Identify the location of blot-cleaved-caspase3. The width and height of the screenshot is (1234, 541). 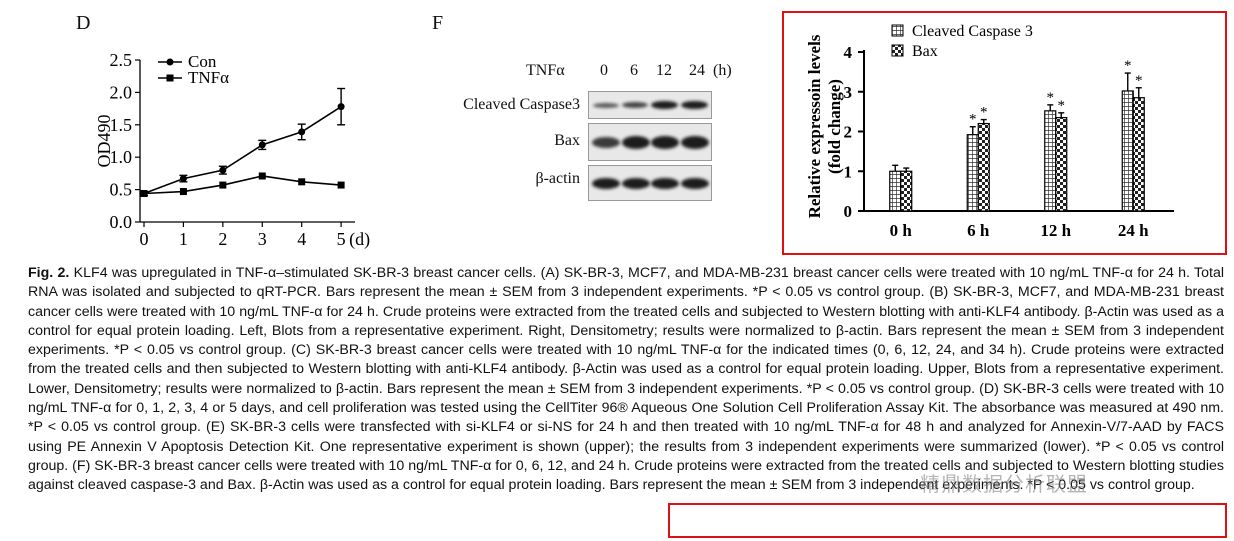
(650, 105).